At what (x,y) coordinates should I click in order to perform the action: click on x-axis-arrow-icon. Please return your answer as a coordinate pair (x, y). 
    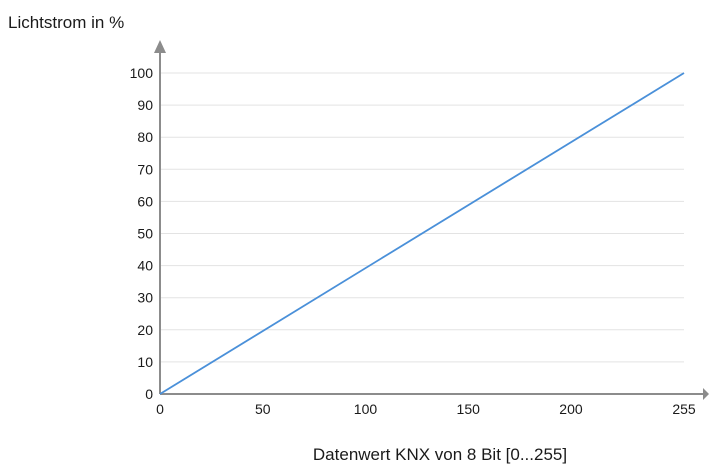
    Looking at the image, I should click on (706, 394).